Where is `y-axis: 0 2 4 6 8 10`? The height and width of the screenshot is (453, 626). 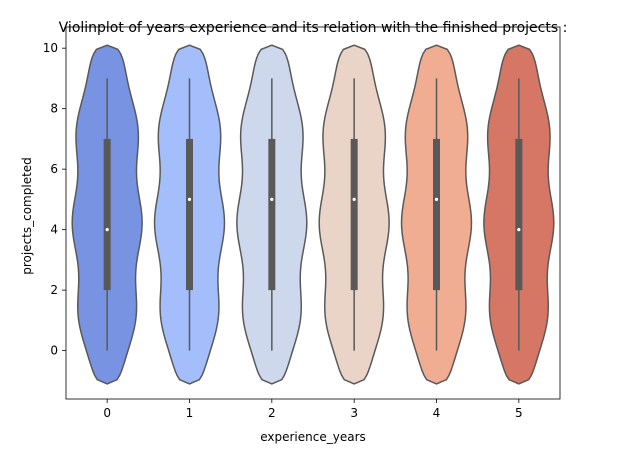 y-axis: 0 2 4 6 8 10 is located at coordinates (54, 199).